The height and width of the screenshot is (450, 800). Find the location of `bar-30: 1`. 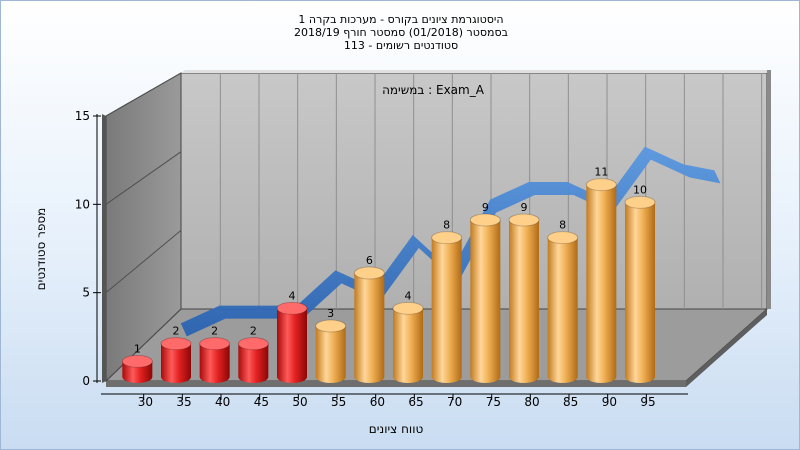

bar-30: 1 is located at coordinates (137, 362).